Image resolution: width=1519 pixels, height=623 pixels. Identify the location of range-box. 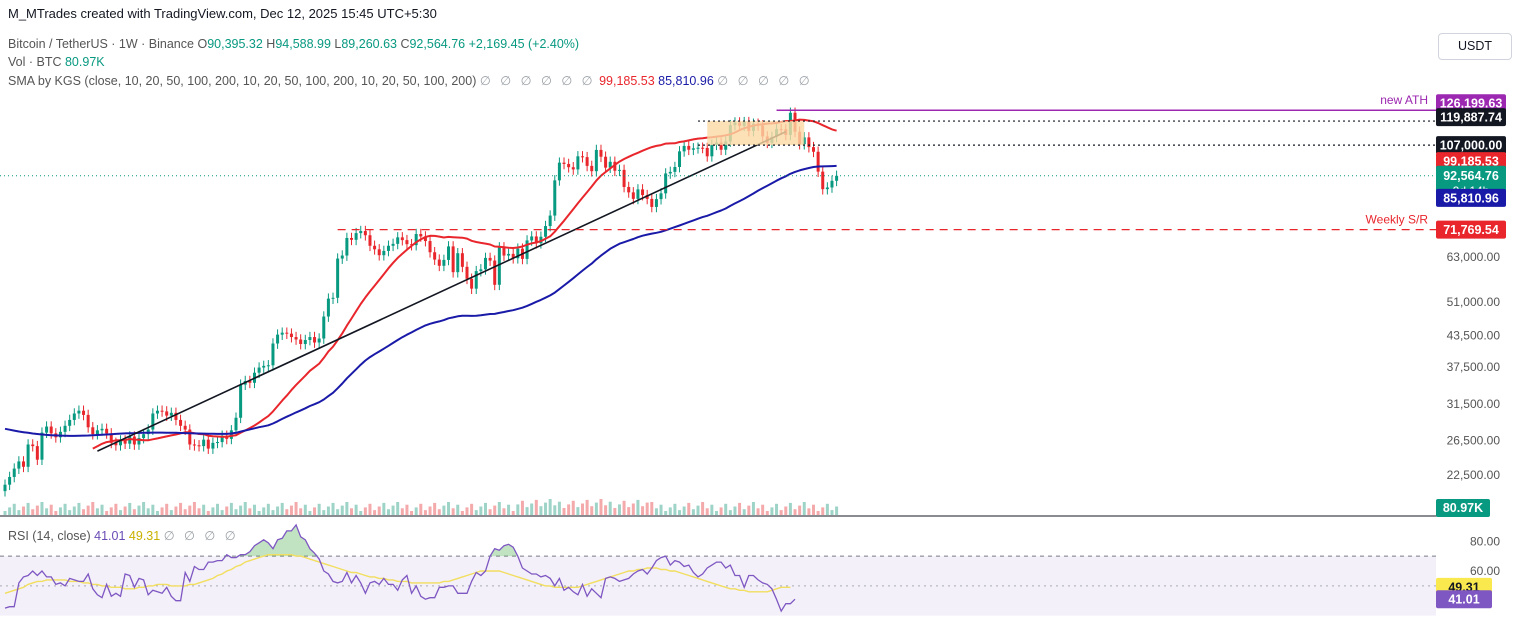
(756, 133).